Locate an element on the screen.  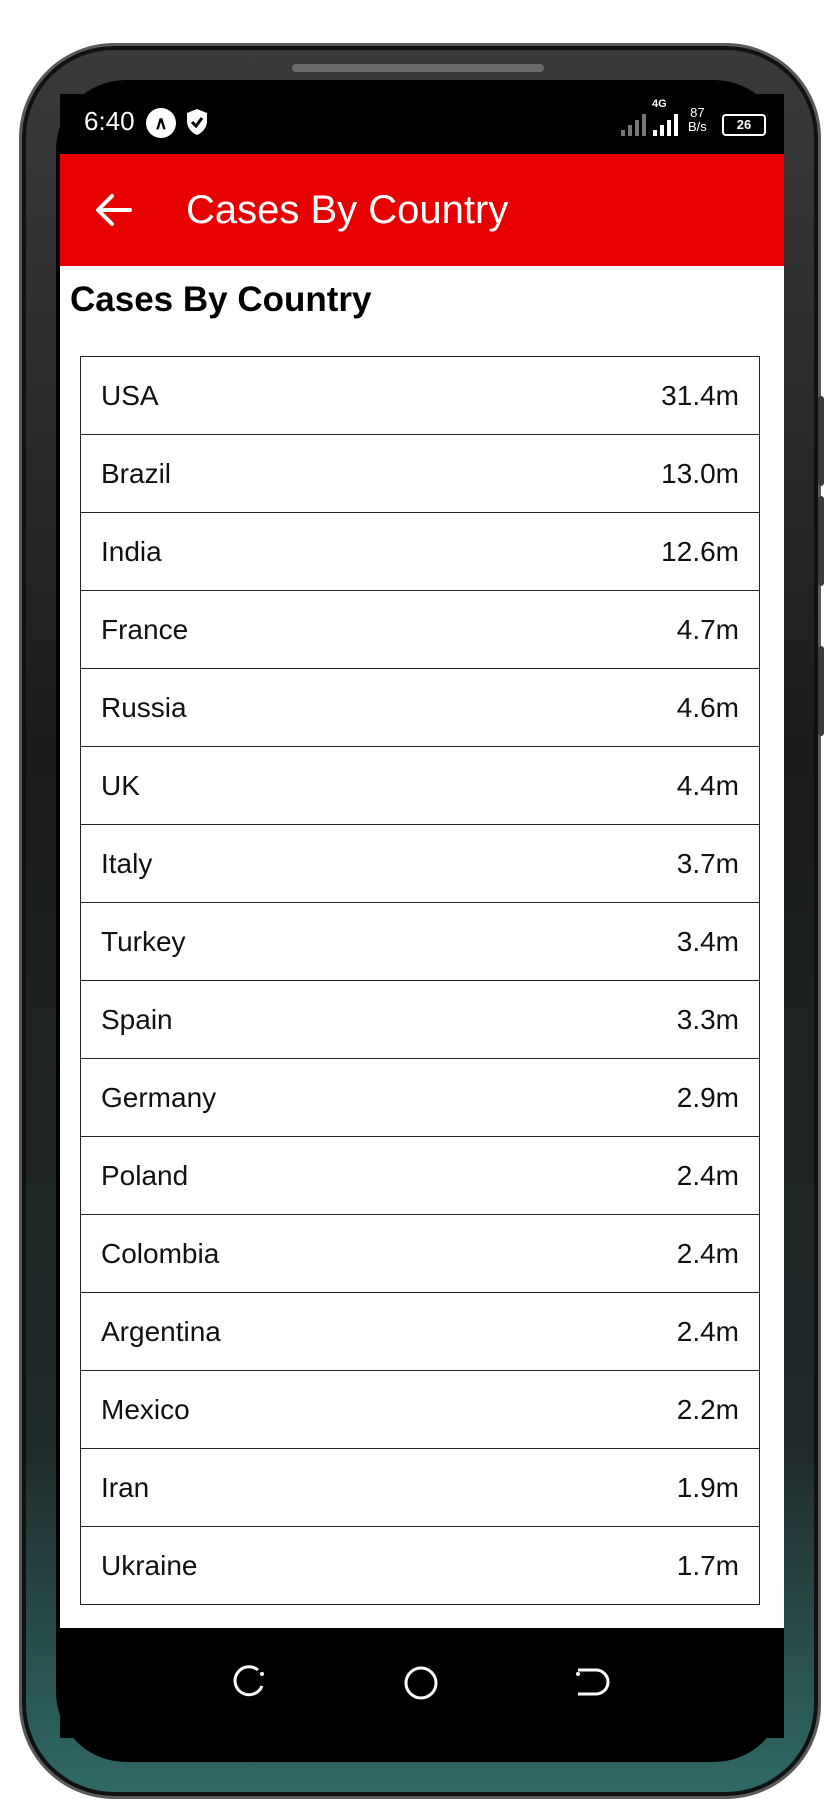
case-count: 1.9m is located at coordinates (707, 1487).